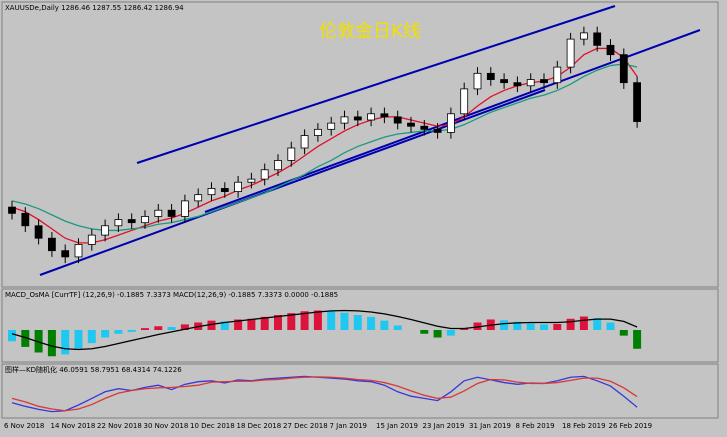 The height and width of the screenshot is (437, 727). What do you see at coordinates (631, 426) in the screenshot?
I see `x-tick-label: 26 Feb 2019` at bounding box center [631, 426].